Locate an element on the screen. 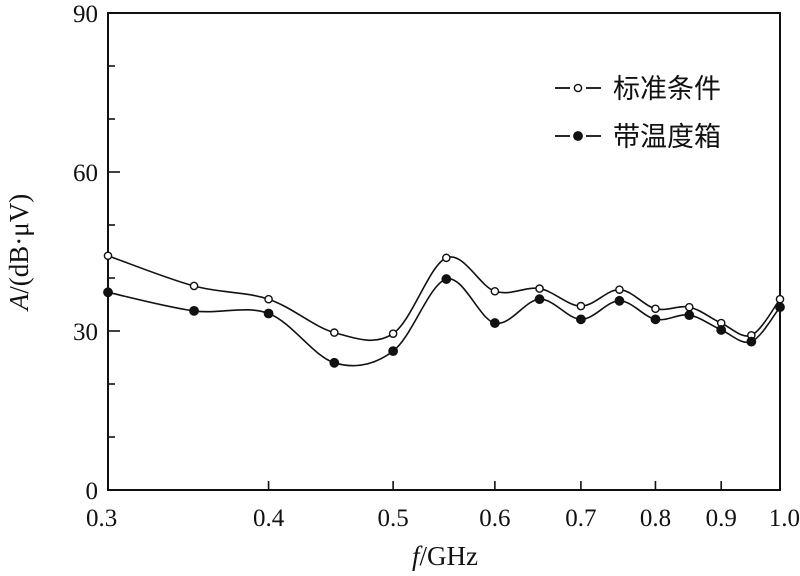 The image size is (800, 576). y-tick-label: 90 is located at coordinates (85, 14).